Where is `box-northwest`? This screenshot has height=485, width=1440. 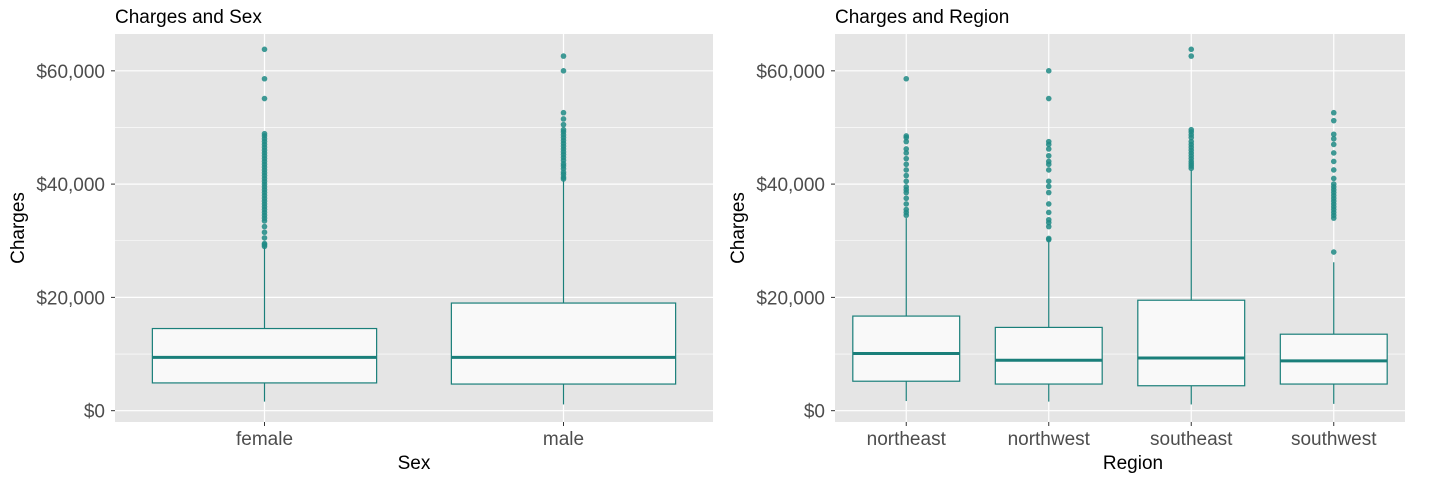 box-northwest is located at coordinates (1048, 235).